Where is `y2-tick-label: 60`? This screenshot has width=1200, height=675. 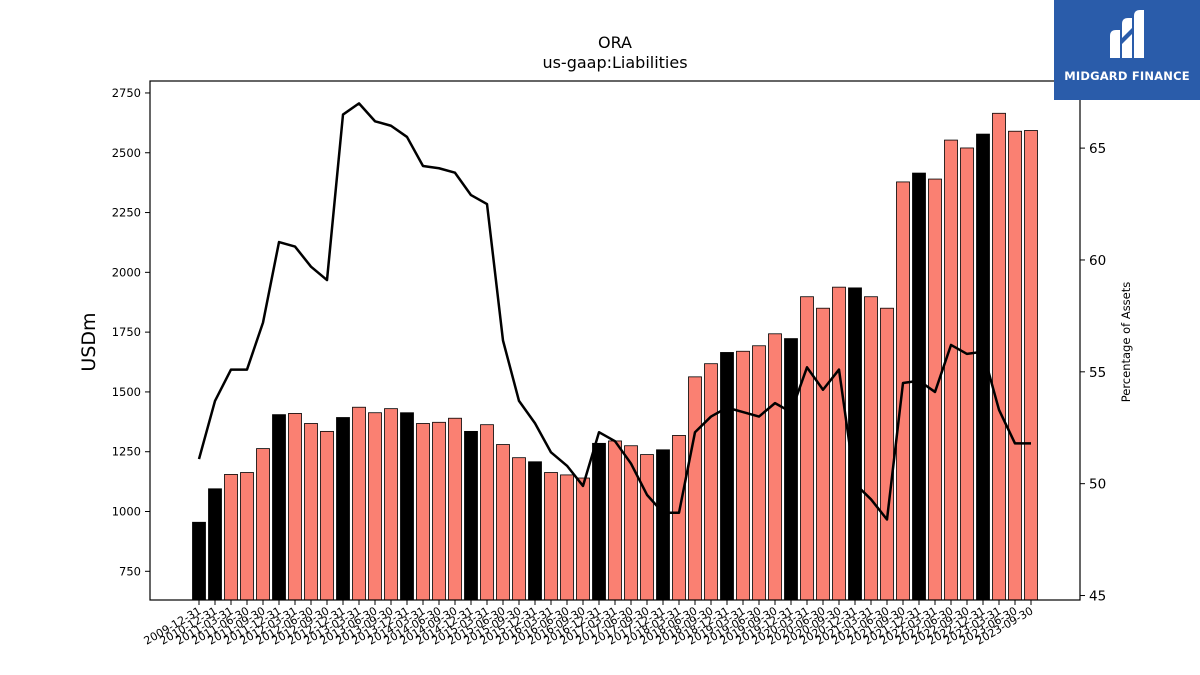
y2-tick-label: 60 is located at coordinates (1097, 261).